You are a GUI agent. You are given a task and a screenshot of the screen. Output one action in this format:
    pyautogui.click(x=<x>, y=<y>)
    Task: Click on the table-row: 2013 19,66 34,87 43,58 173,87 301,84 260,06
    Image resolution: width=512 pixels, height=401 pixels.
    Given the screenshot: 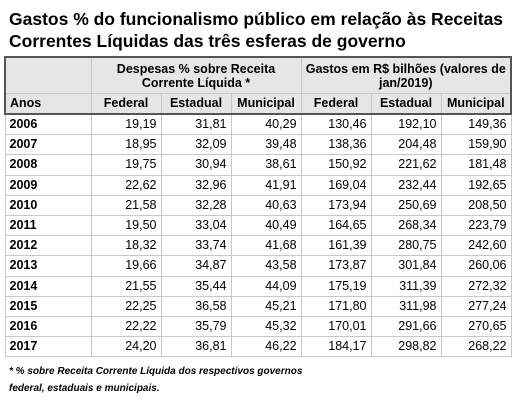 What is the action you would take?
    pyautogui.click(x=258, y=266)
    